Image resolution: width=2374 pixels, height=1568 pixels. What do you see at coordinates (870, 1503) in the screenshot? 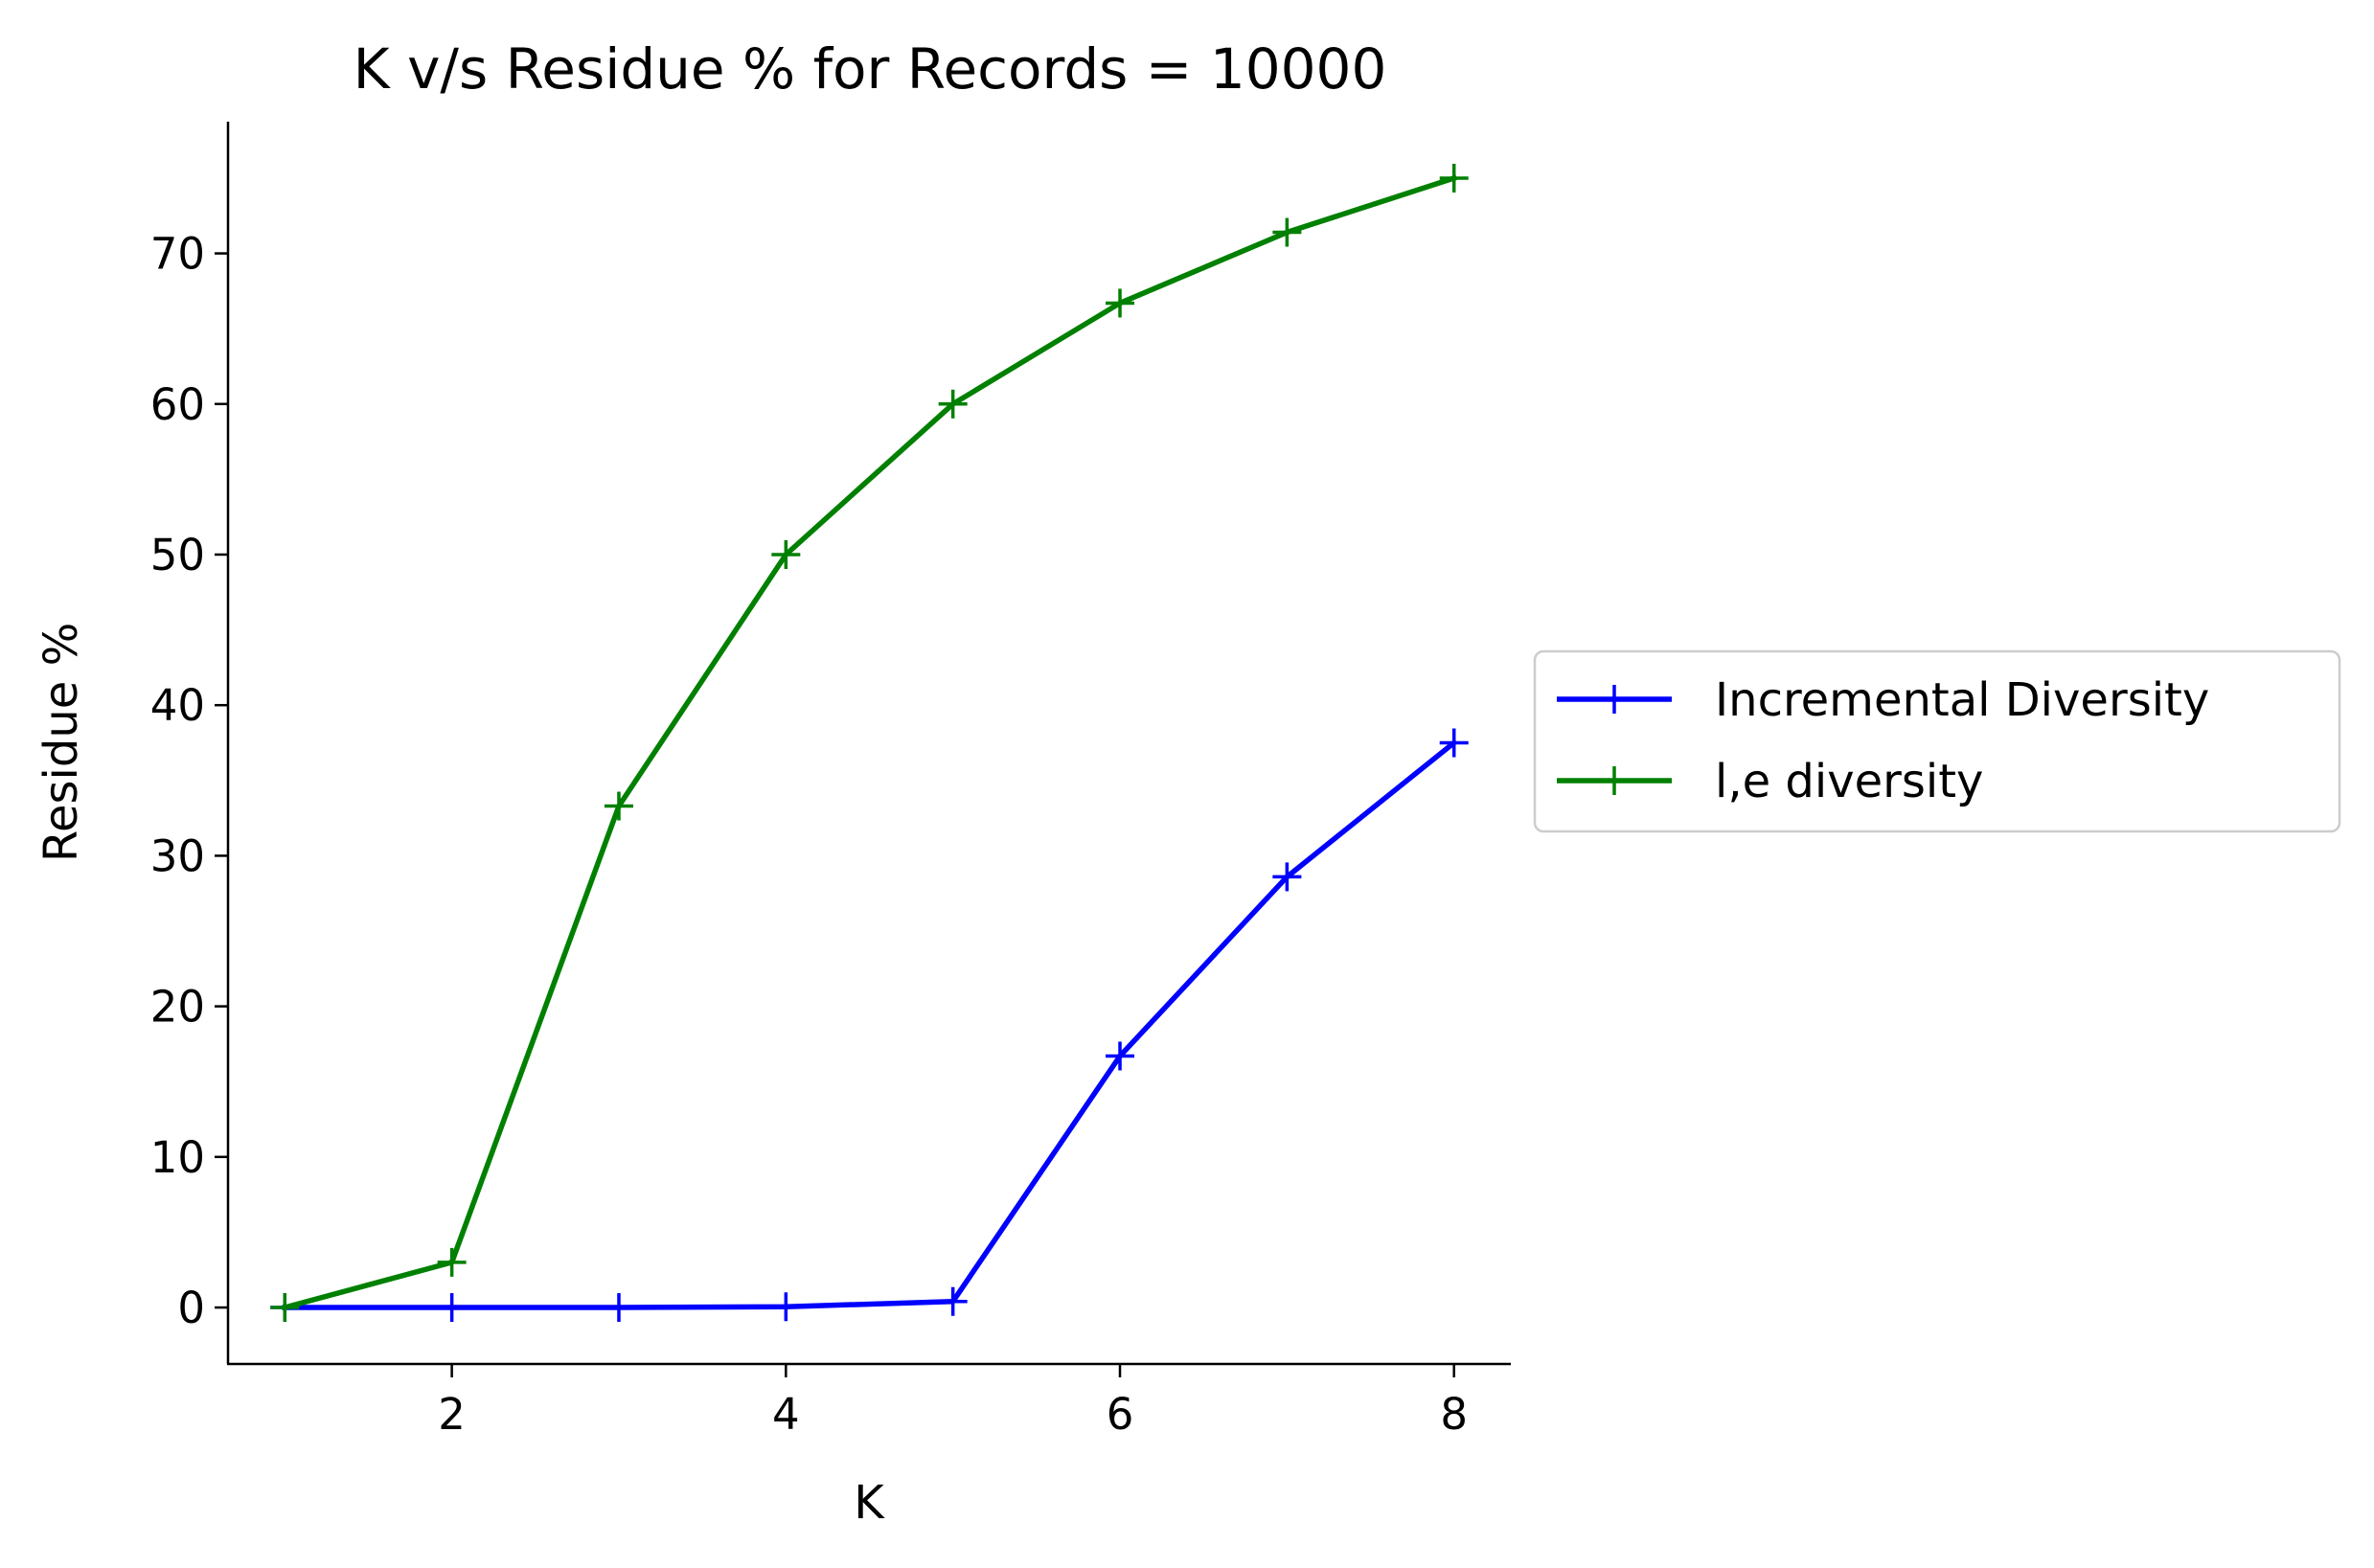
I see `x-axis-label: K` at bounding box center [870, 1503].